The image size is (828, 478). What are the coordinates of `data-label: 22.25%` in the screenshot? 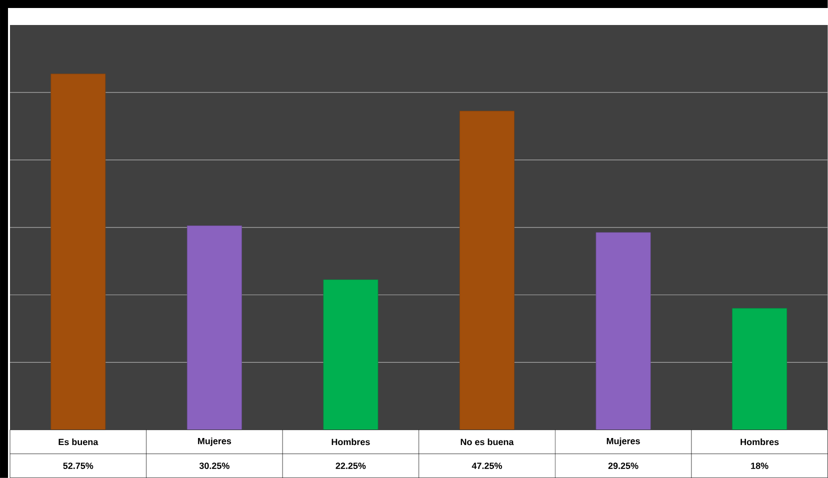 It's located at (351, 466).